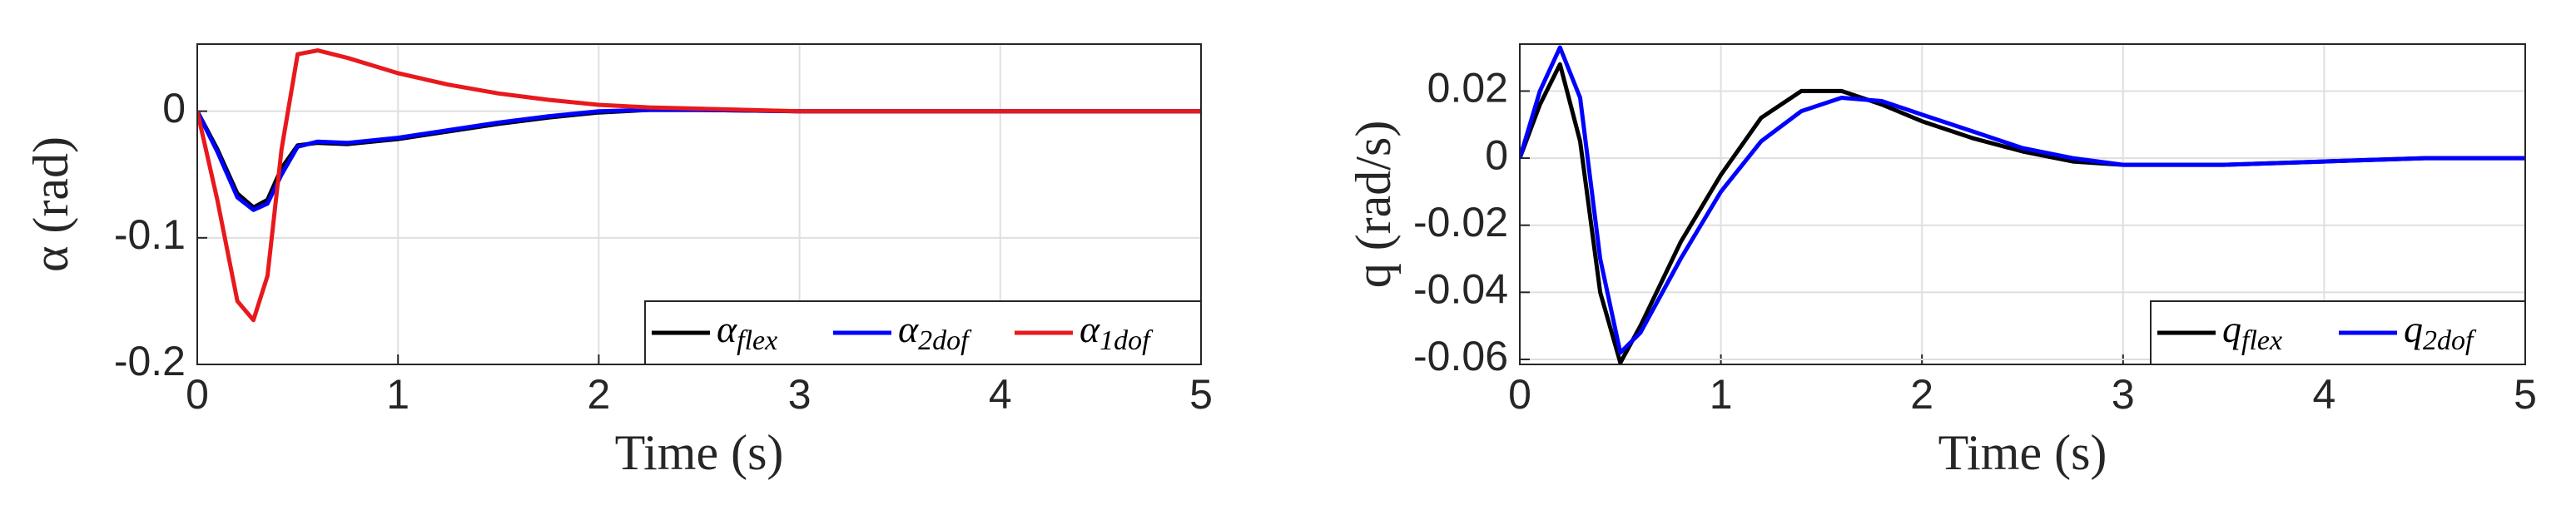 The width and height of the screenshot is (2576, 520). What do you see at coordinates (2338, 332) in the screenshot?
I see `legend: qflex q2dof` at bounding box center [2338, 332].